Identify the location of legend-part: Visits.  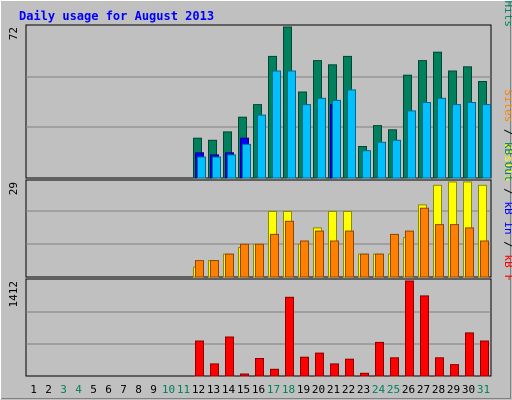
(507, 162).